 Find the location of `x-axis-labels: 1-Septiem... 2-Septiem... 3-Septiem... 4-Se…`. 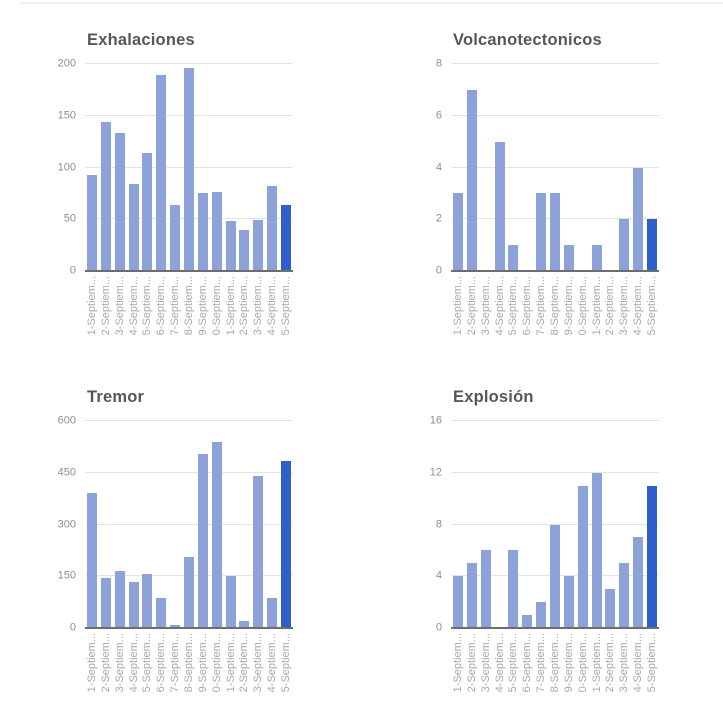

x-axis-labels: 1-Septiem... 2-Septiem... 3-Septiem... 4-Se… is located at coordinates (189, 665).